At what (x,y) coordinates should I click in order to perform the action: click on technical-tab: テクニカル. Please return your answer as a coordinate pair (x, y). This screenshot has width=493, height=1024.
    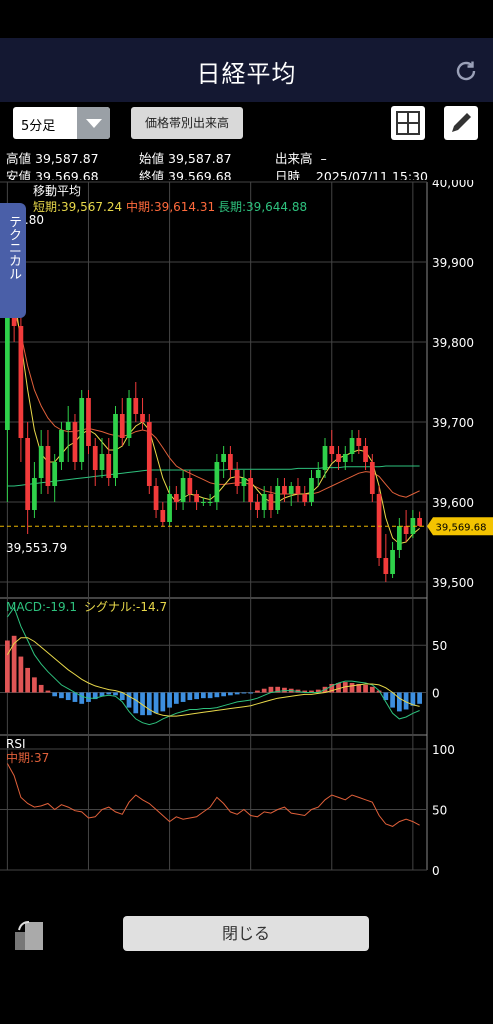
    Looking at the image, I should click on (13, 260).